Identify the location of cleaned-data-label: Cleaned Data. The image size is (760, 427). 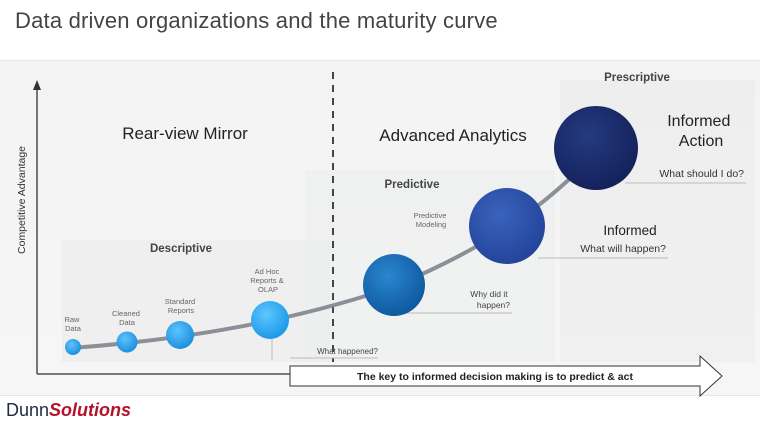
(127, 318).